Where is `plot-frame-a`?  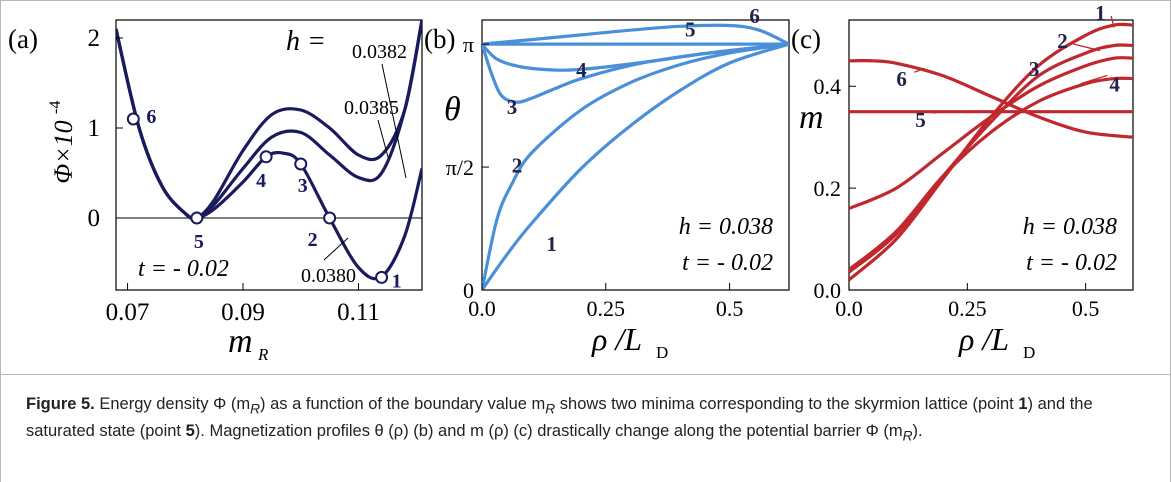 plot-frame-a is located at coordinates (269, 155).